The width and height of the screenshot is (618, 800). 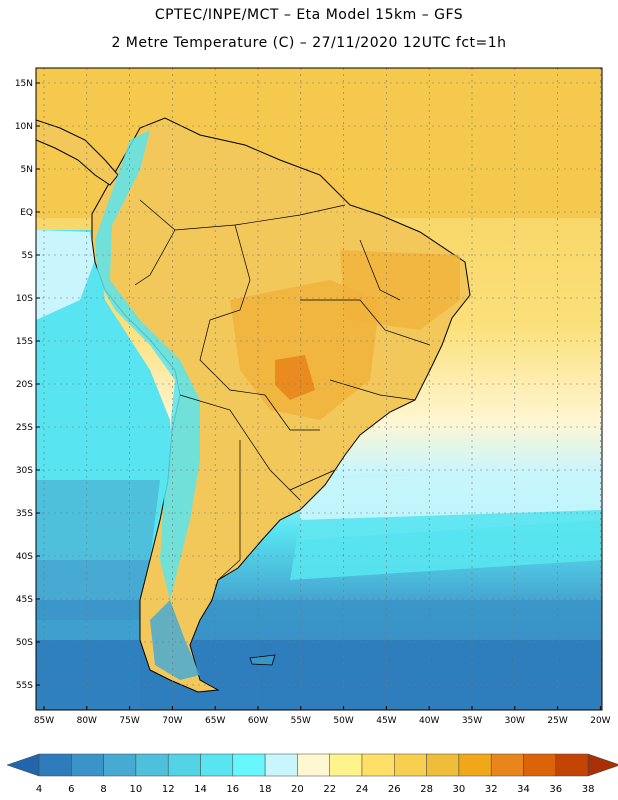 I want to click on lat-tick-label: 45S, so click(x=24, y=600).